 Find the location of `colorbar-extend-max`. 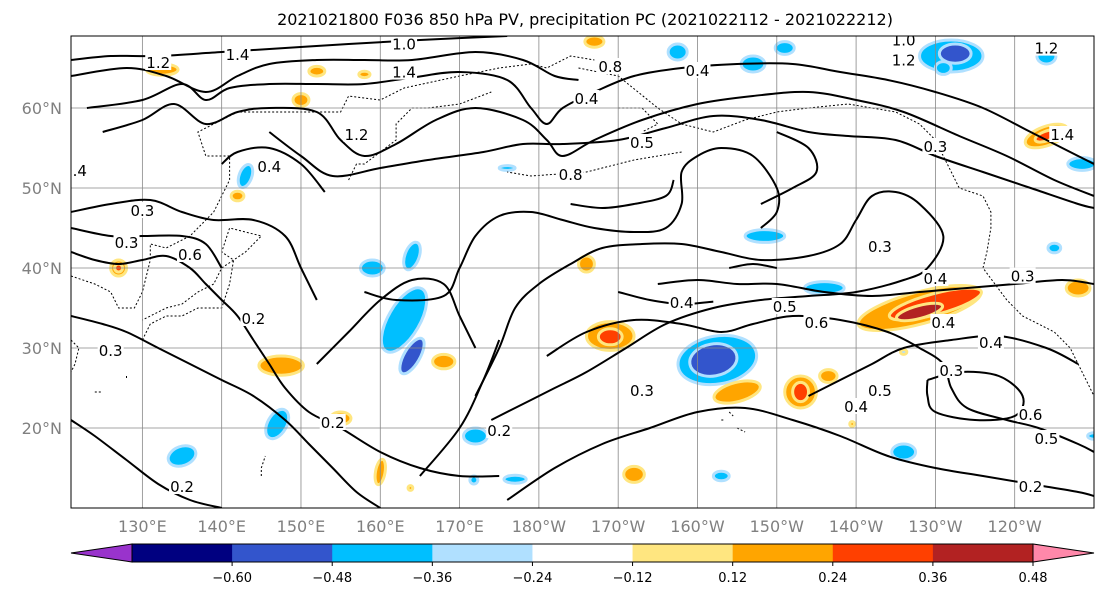

colorbar-extend-max is located at coordinates (1063, 553).